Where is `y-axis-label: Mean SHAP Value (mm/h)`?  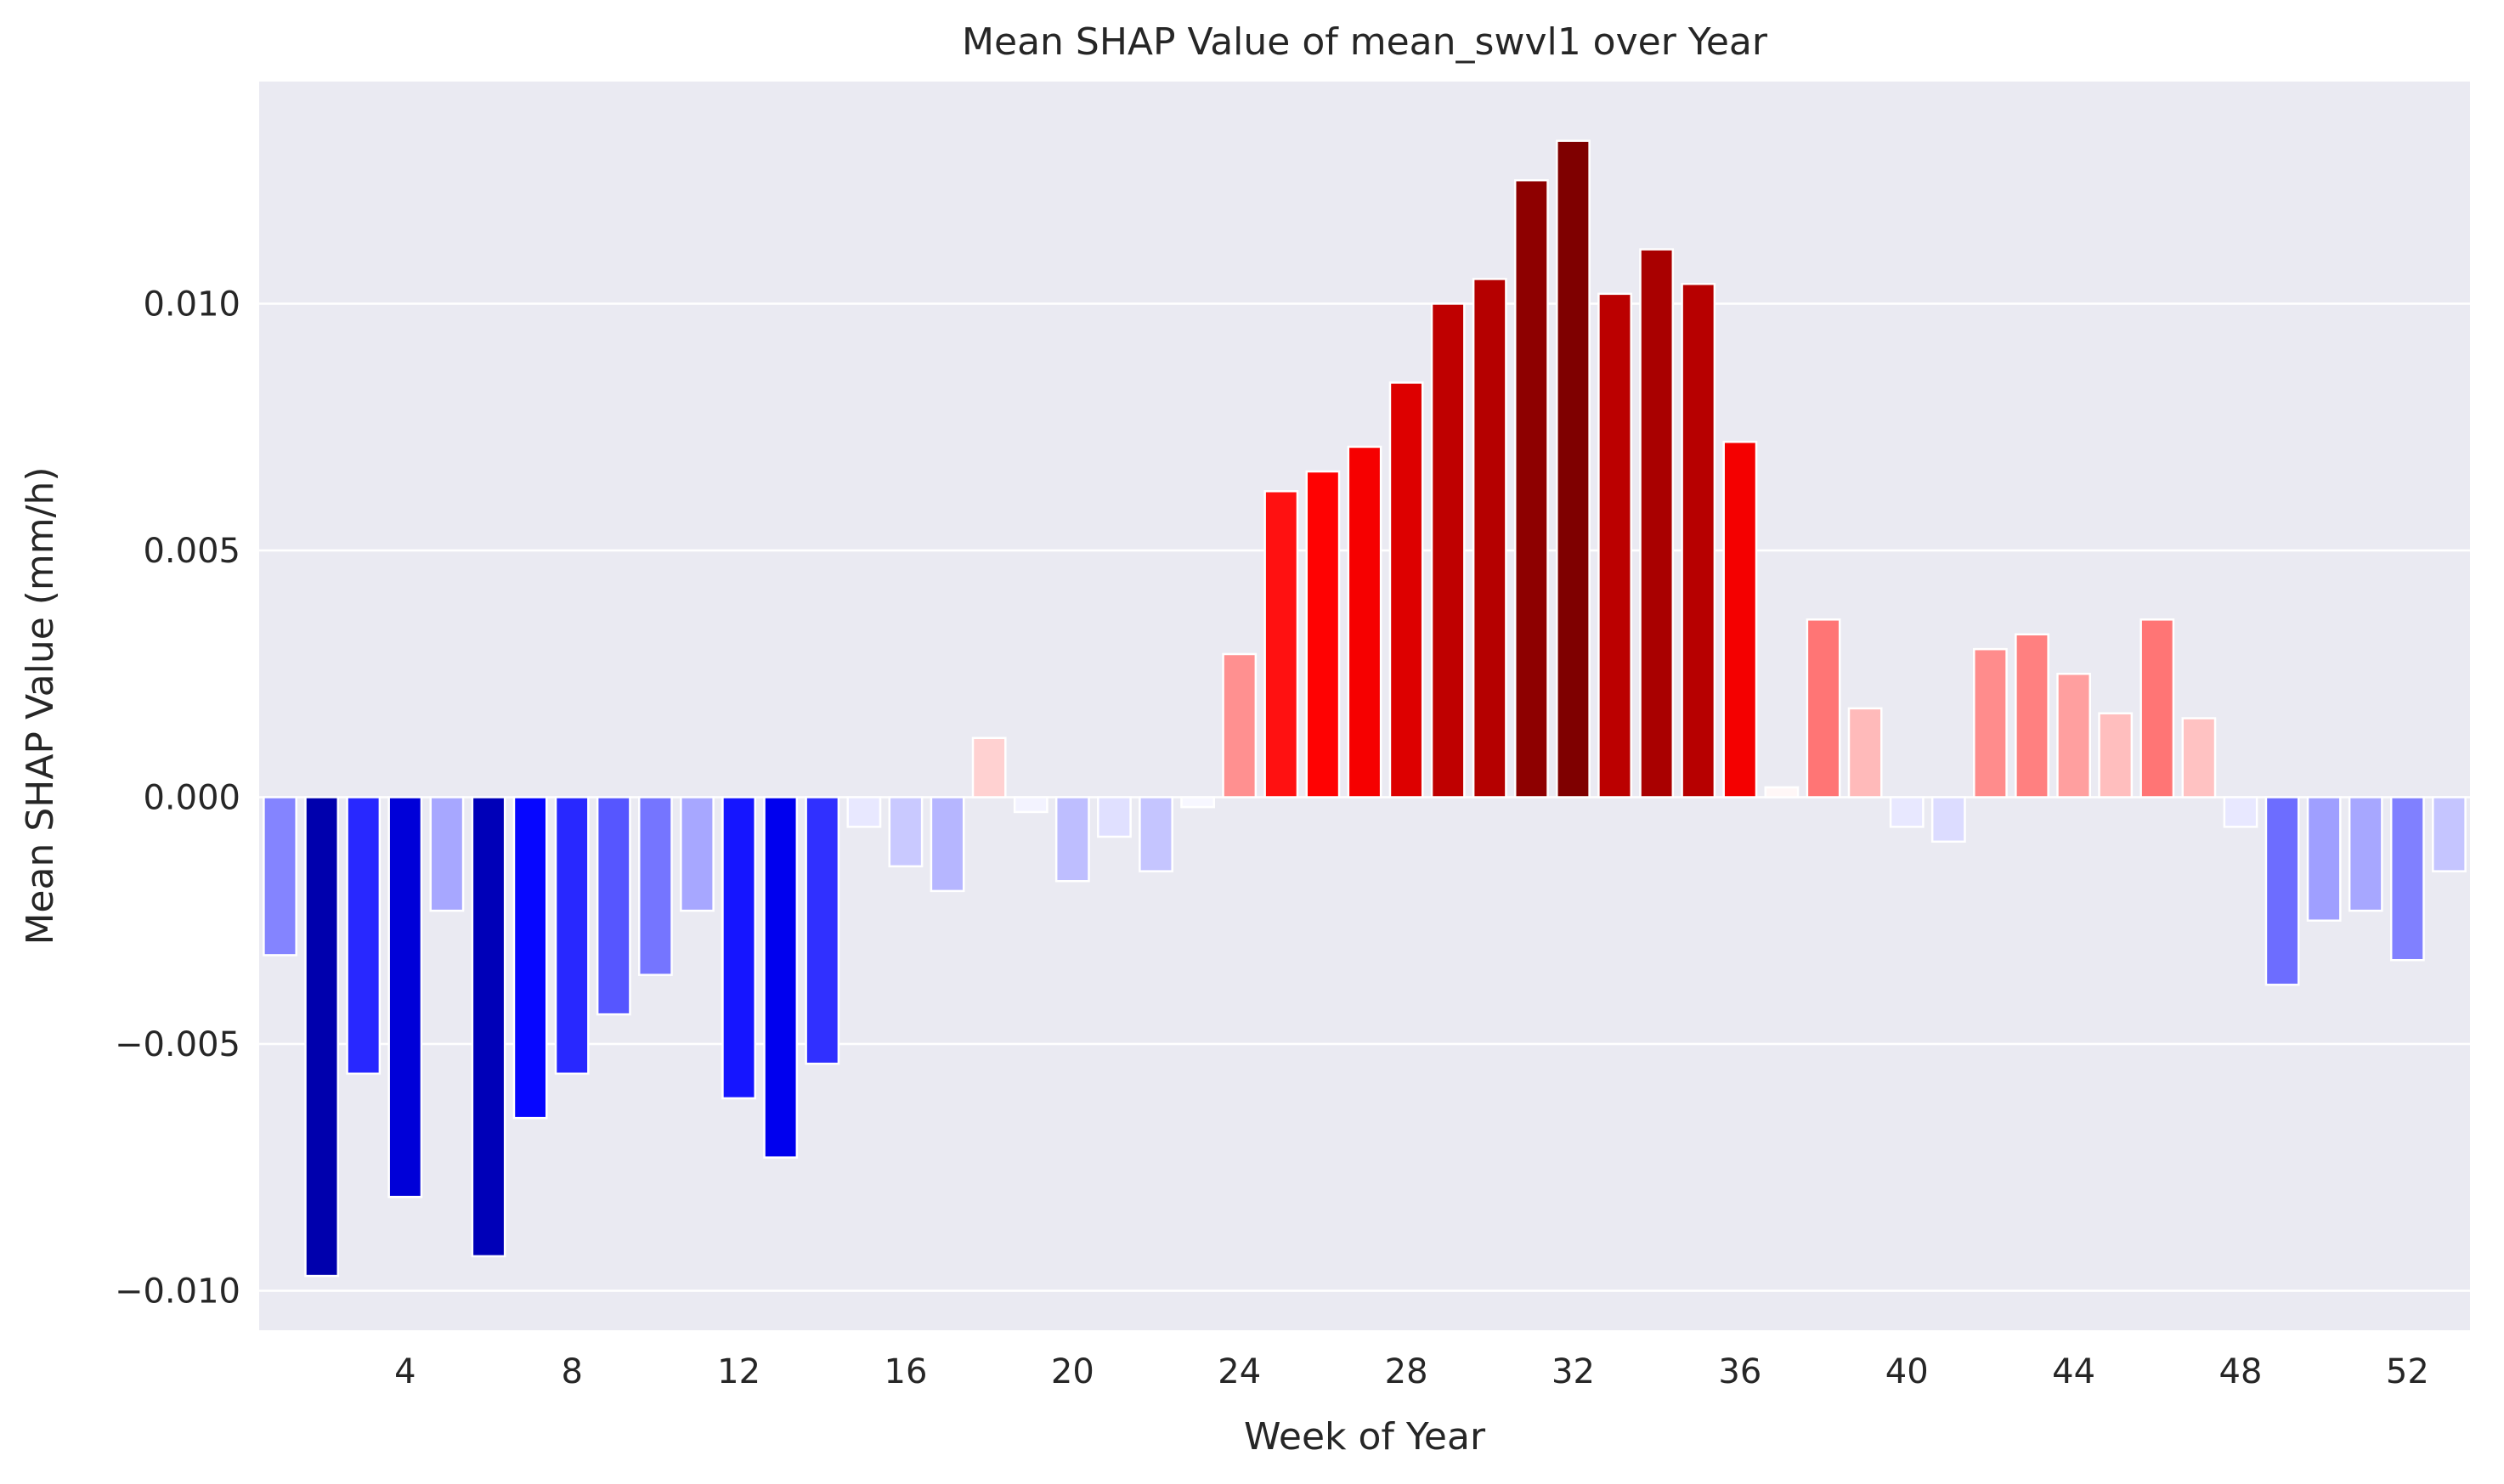
y-axis-label: Mean SHAP Value (mm/h) is located at coordinates (40, 705).